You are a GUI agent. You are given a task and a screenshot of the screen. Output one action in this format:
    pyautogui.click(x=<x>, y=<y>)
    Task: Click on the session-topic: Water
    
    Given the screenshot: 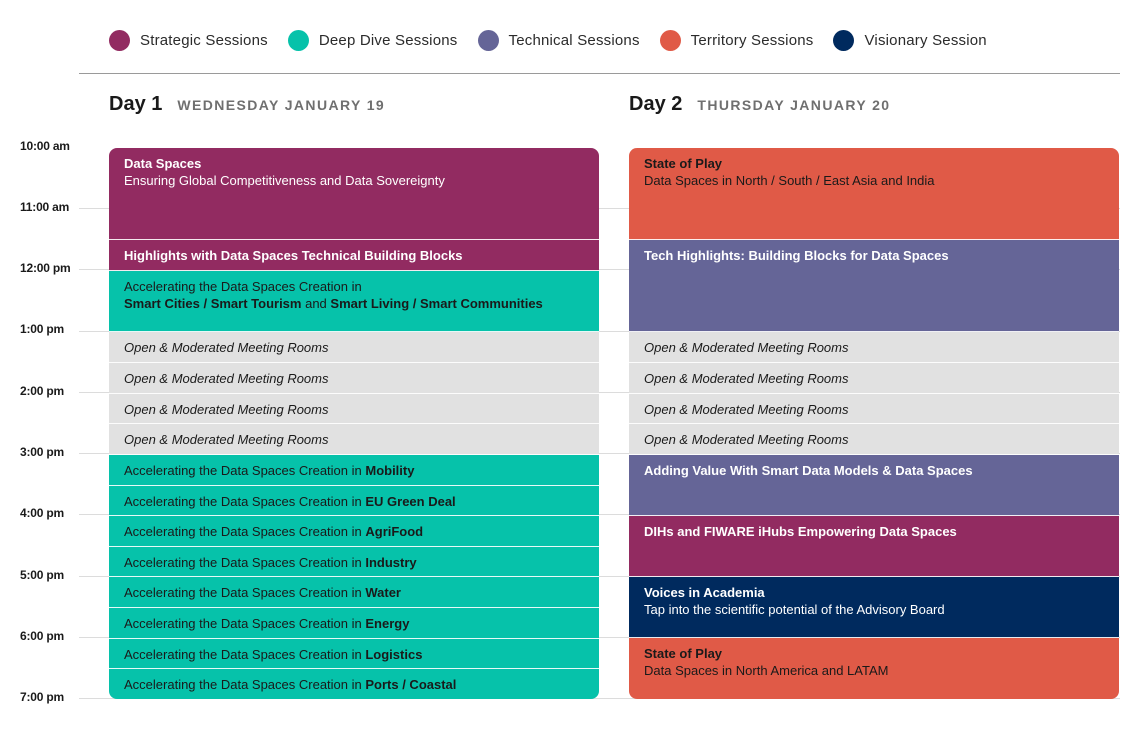 What is the action you would take?
    pyautogui.click(x=383, y=592)
    